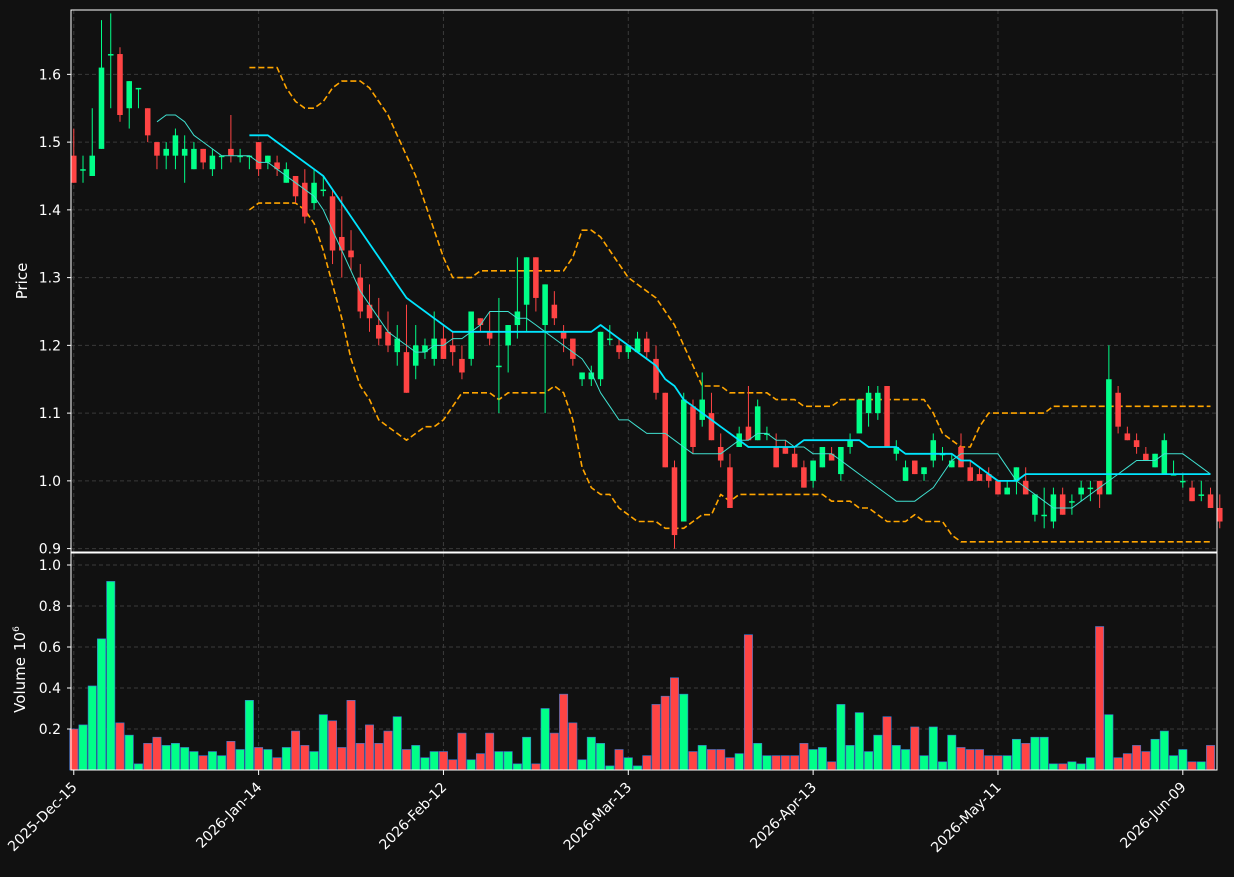 This screenshot has width=1234, height=877. I want to click on volume-axis-exponent: 6, so click(17, 629).